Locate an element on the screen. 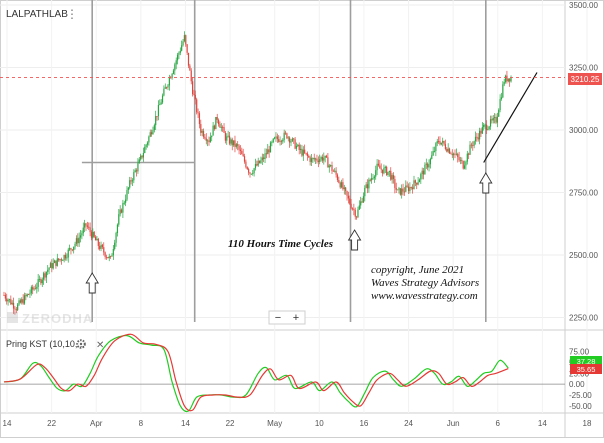 The image size is (604, 443). close-indicator-icon: ✕ is located at coordinates (100, 345).